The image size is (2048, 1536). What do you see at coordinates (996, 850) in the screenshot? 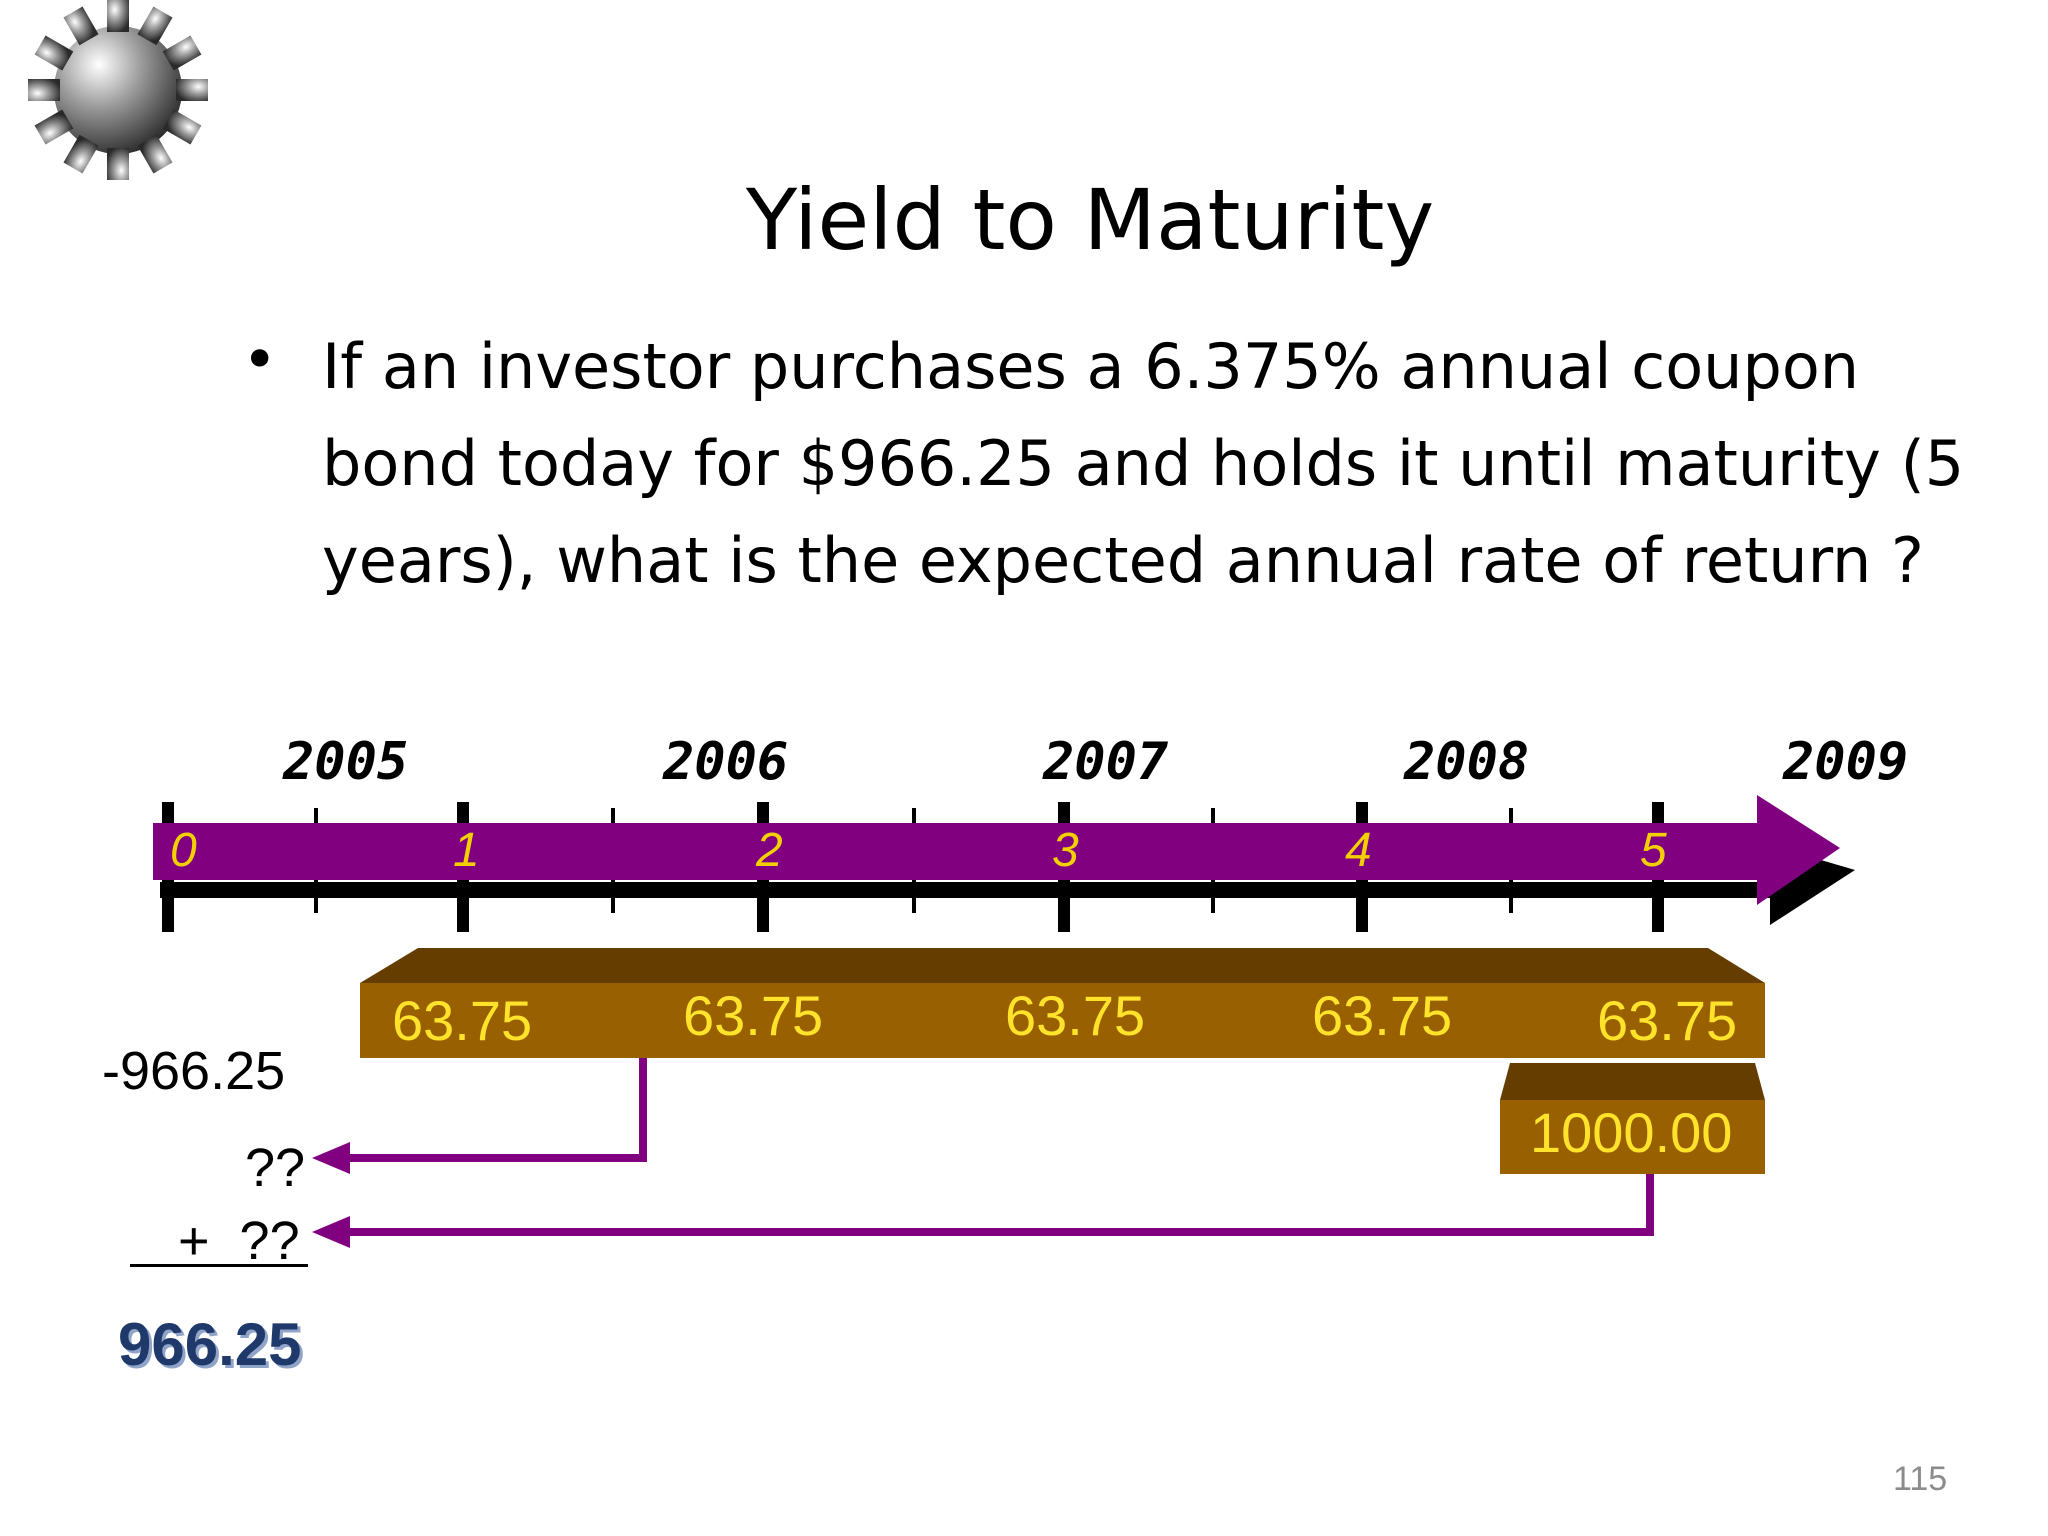
I see `timeline-arrow` at bounding box center [996, 850].